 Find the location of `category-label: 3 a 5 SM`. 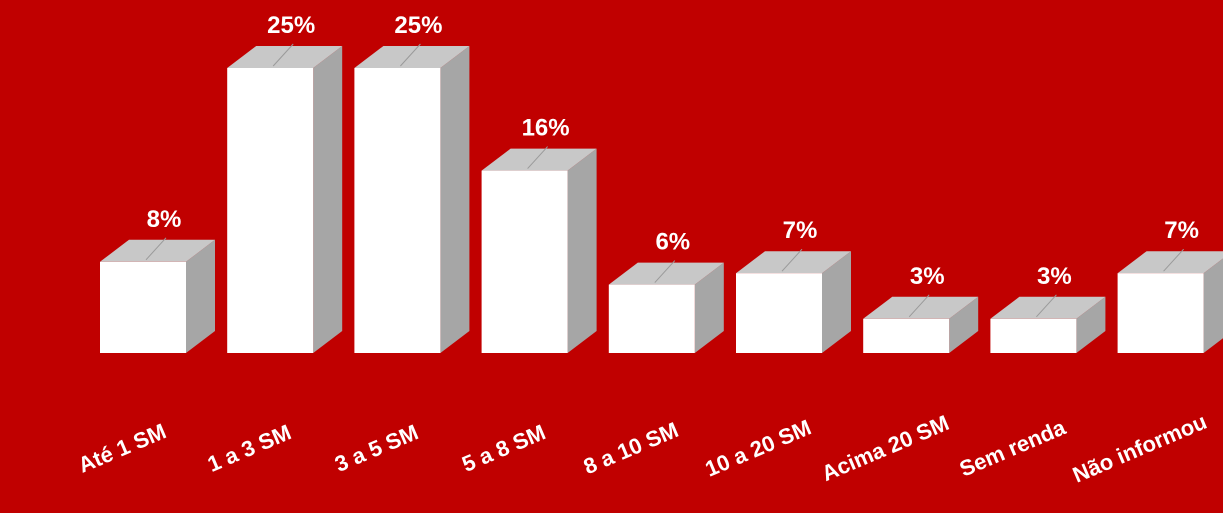

category-label: 3 a 5 SM is located at coordinates (376, 447).